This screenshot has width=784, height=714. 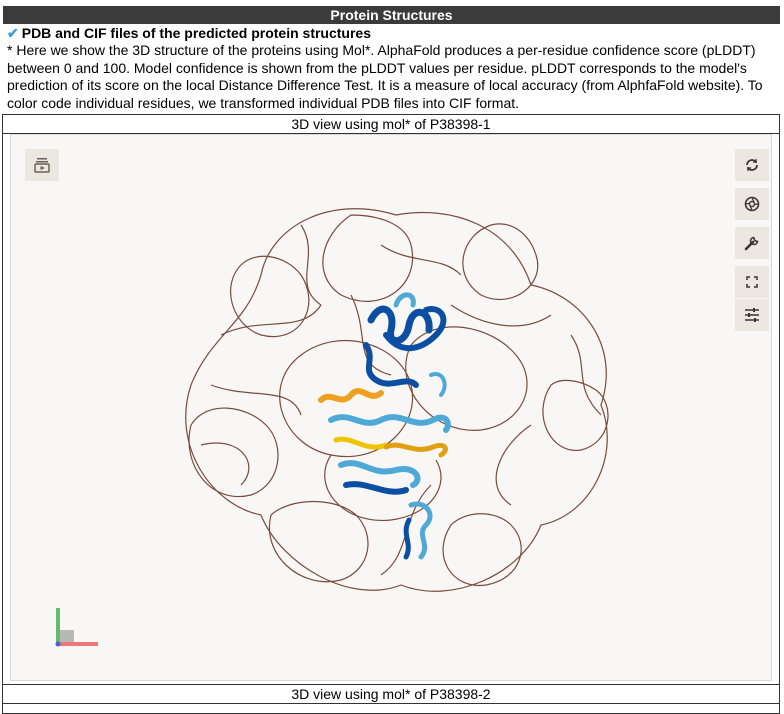 What do you see at coordinates (391, 15) in the screenshot?
I see `section-title: Protein Structures` at bounding box center [391, 15].